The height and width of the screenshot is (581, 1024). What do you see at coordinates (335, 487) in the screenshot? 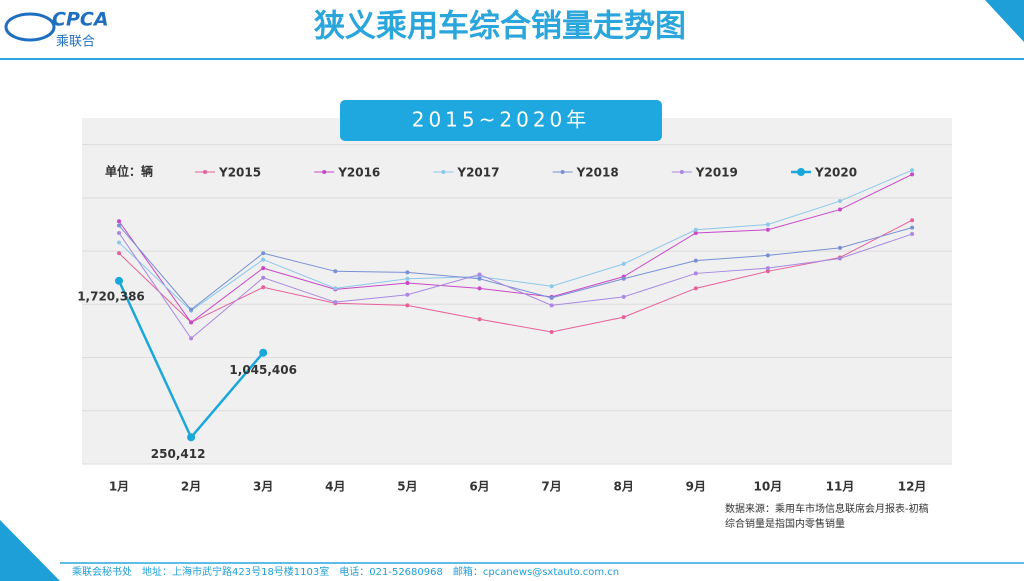
I see `x-tick-label: 4月` at bounding box center [335, 487].